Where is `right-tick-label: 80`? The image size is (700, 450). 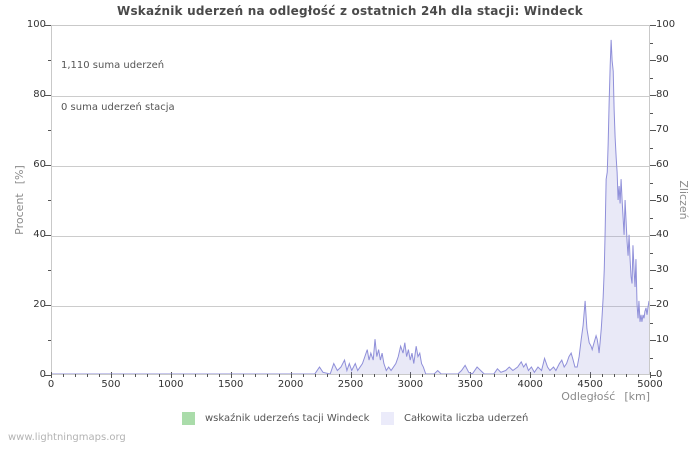 right-tick-label: 80 is located at coordinates (662, 94).